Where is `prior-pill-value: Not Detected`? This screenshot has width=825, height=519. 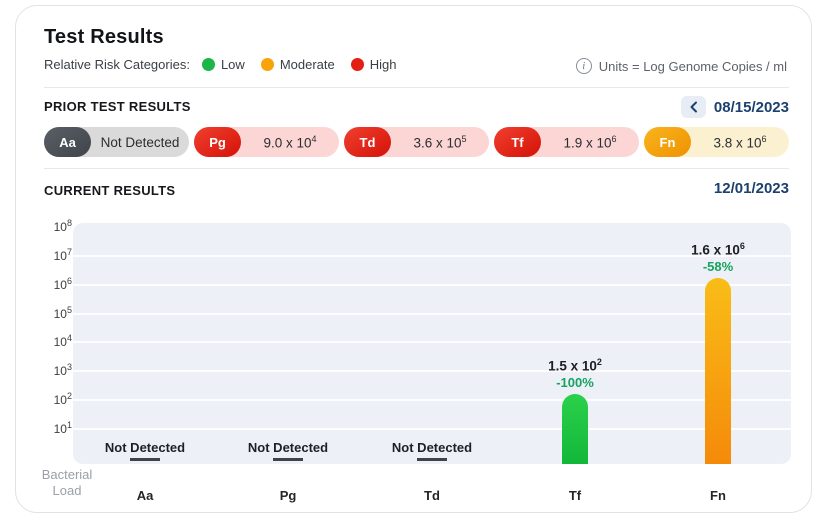 prior-pill-value: Not Detected is located at coordinates (140, 142).